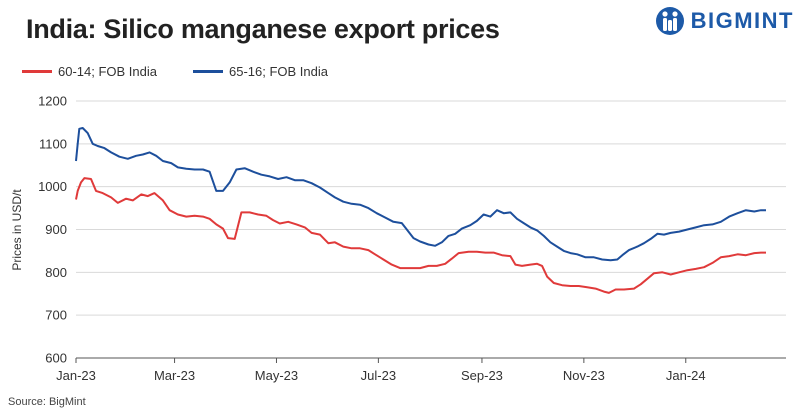 The image size is (808, 414). I want to click on legend-item-series-1: 60-14; FOB India, so click(89, 71).